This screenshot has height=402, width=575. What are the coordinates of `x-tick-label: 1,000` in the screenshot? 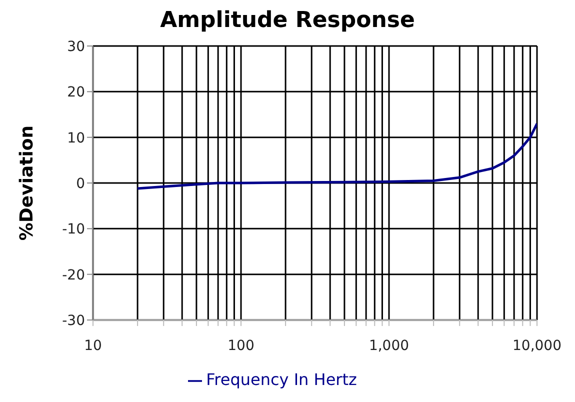 It's located at (389, 346).